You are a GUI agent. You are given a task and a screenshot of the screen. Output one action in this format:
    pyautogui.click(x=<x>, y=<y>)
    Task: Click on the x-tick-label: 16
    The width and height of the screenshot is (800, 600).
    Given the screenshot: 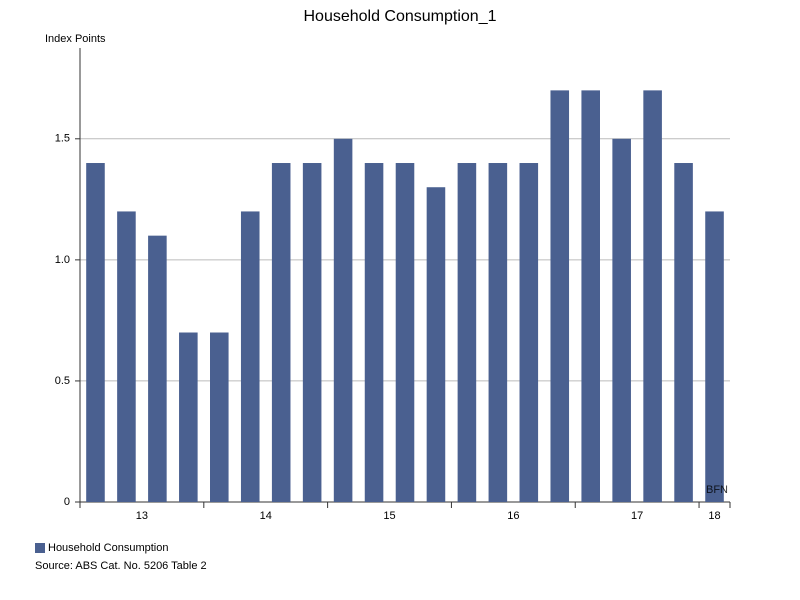 What is the action you would take?
    pyautogui.click(x=513, y=516)
    